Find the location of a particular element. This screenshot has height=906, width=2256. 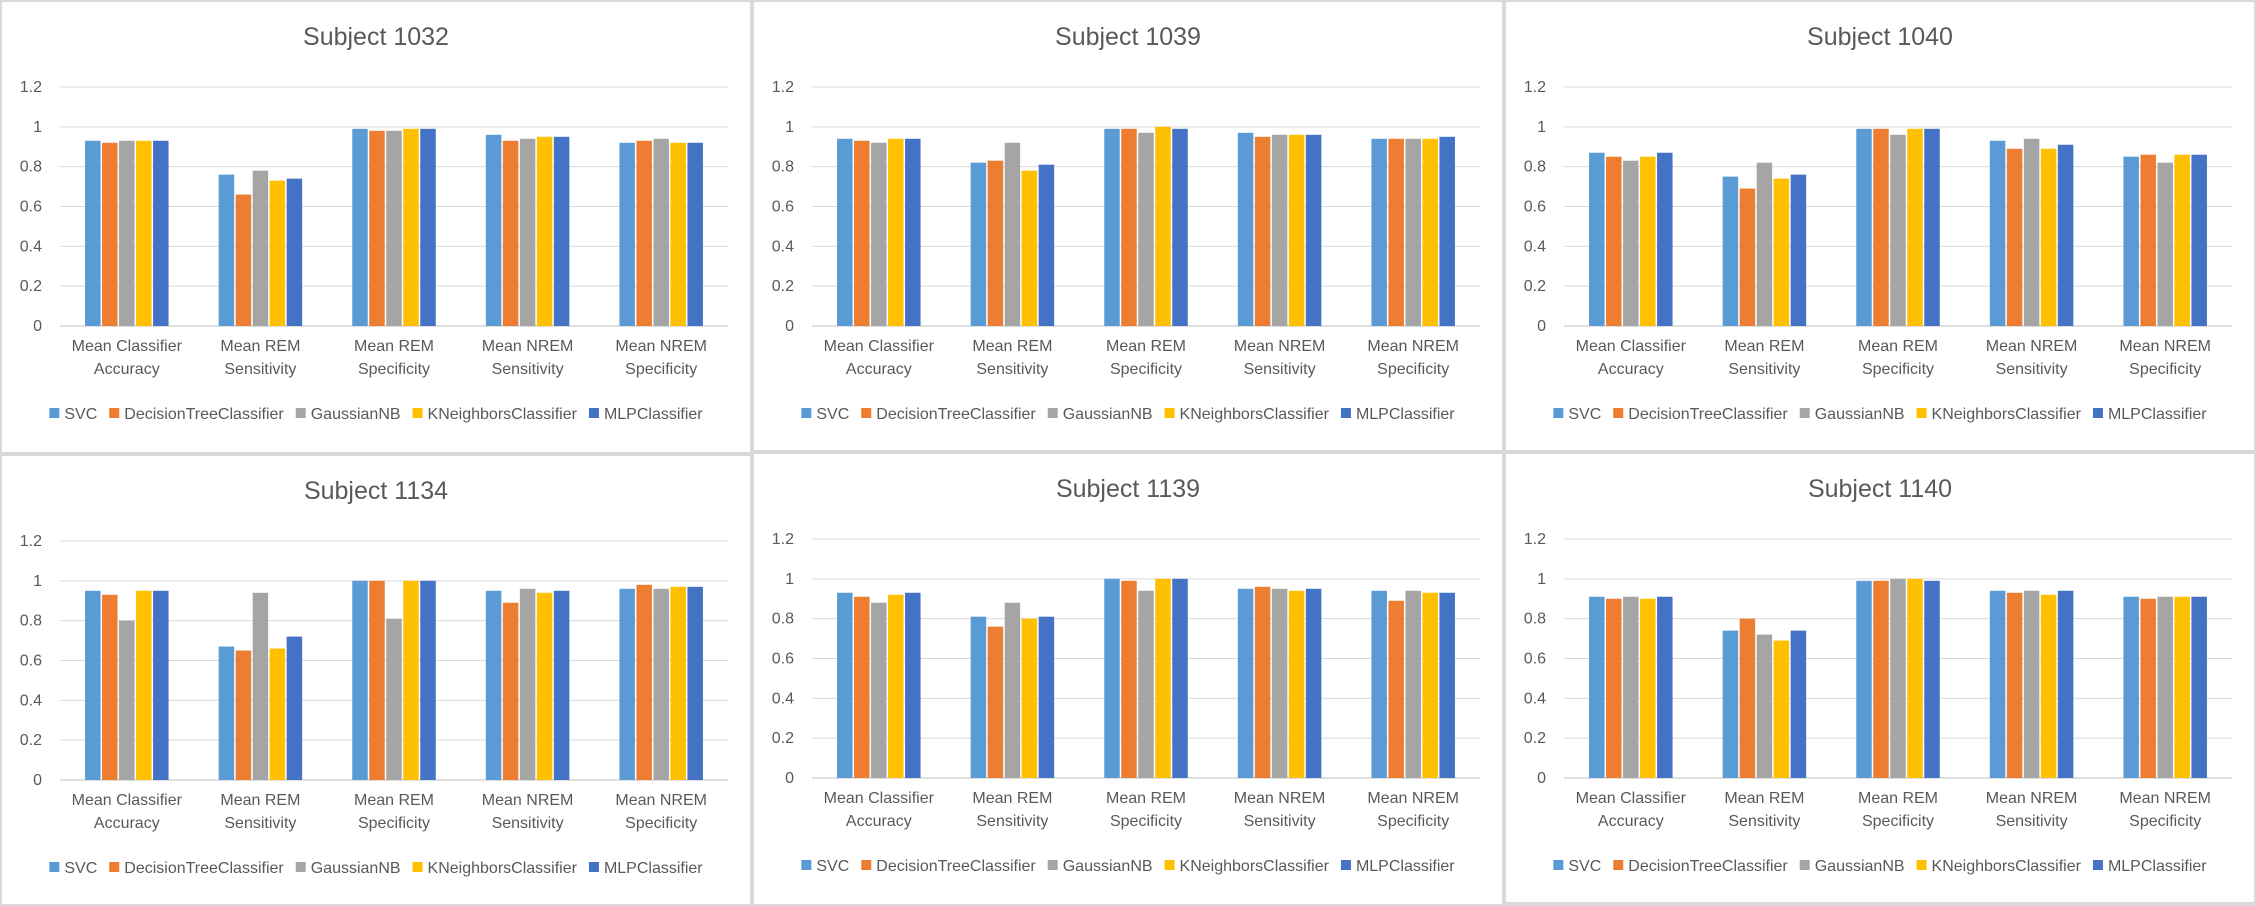

bar-svc-mean-nrem-specificity is located at coordinates (627, 234).